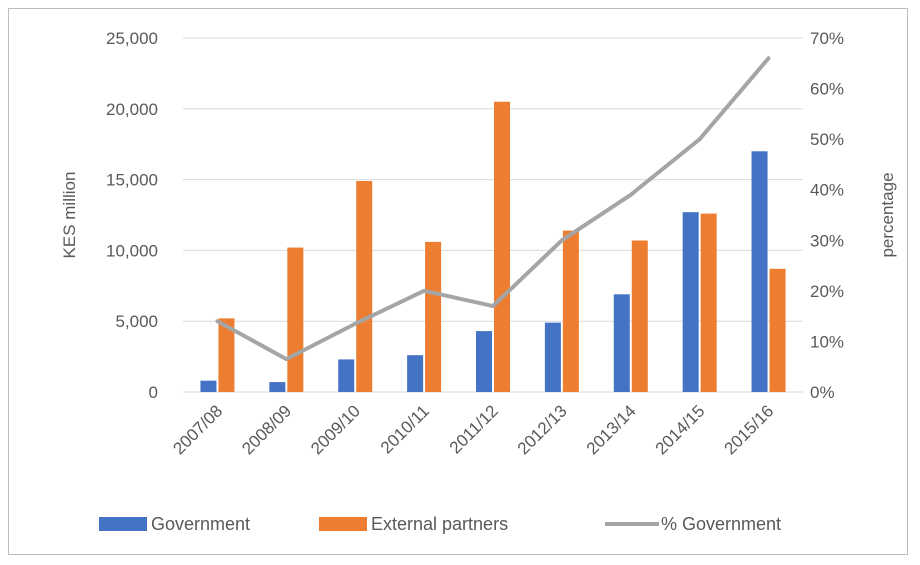 Image resolution: width=920 pixels, height=565 pixels. I want to click on y-axis-title: KES million, so click(69, 215).